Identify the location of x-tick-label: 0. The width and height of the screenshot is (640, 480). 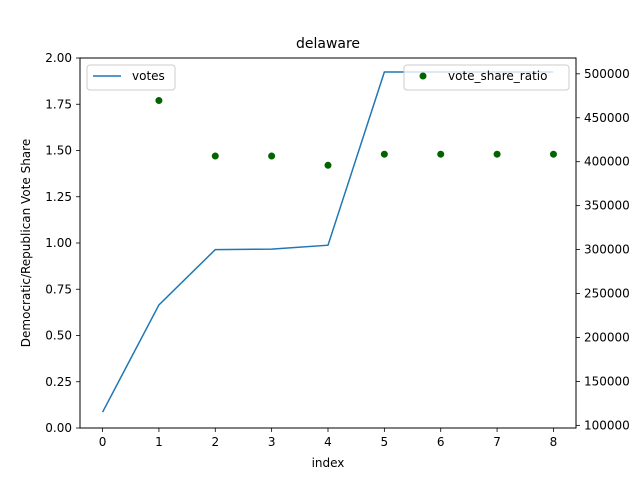
(103, 442).